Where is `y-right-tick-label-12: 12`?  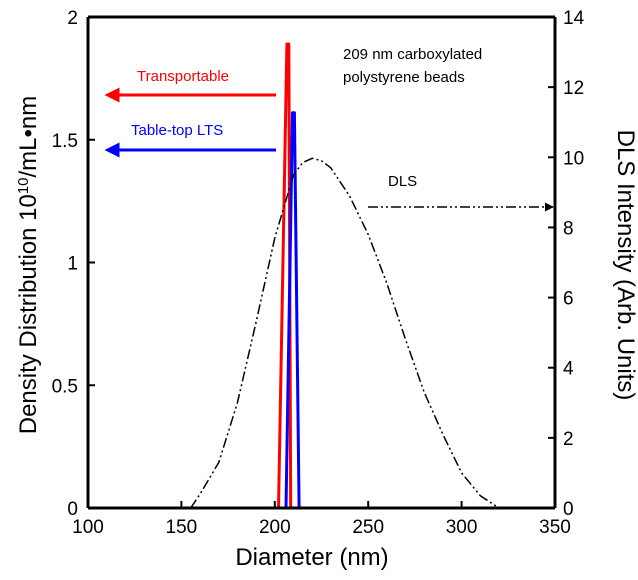
y-right-tick-label-12: 12 is located at coordinates (573, 88).